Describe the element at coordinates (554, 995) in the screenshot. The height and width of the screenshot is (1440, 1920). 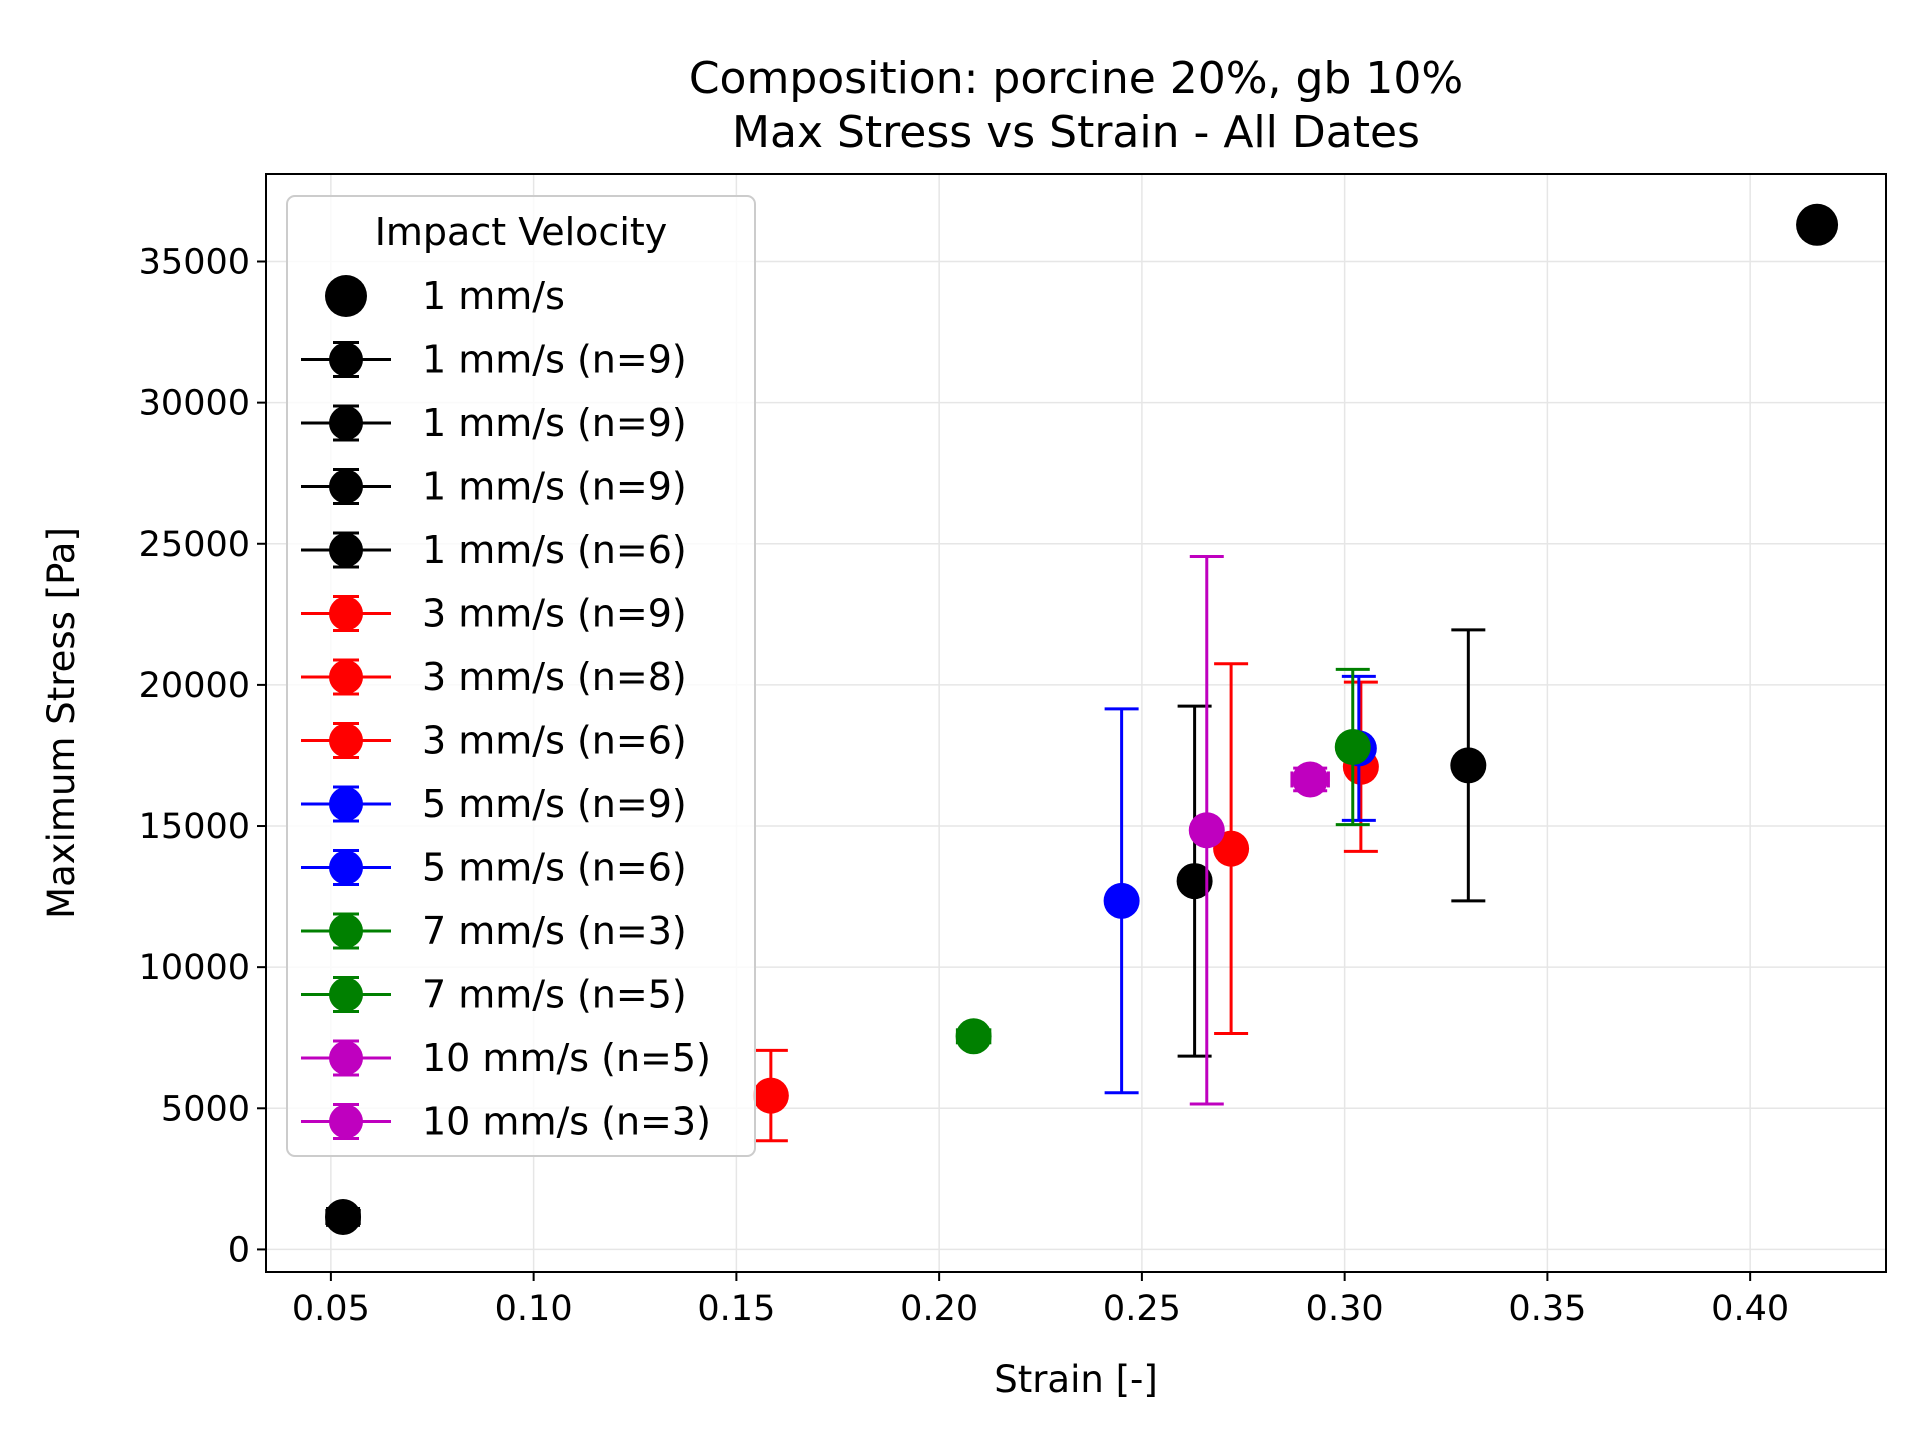
I see `legend-label: 7 mm/s (n=5)` at that location.